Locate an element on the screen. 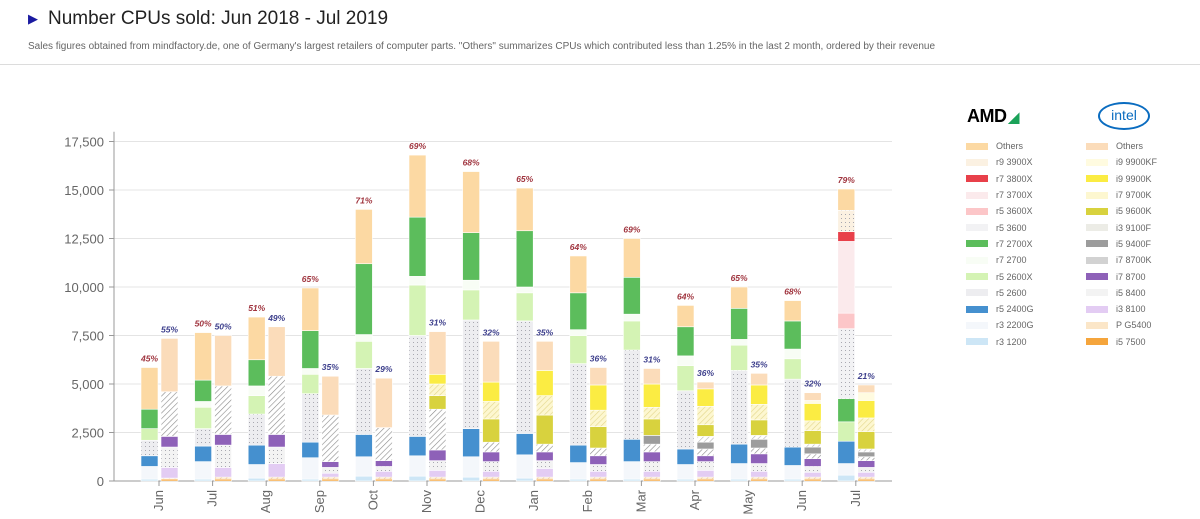 This screenshot has width=1200, height=519. amd-bar-segment-r5-3600x is located at coordinates (846, 321).